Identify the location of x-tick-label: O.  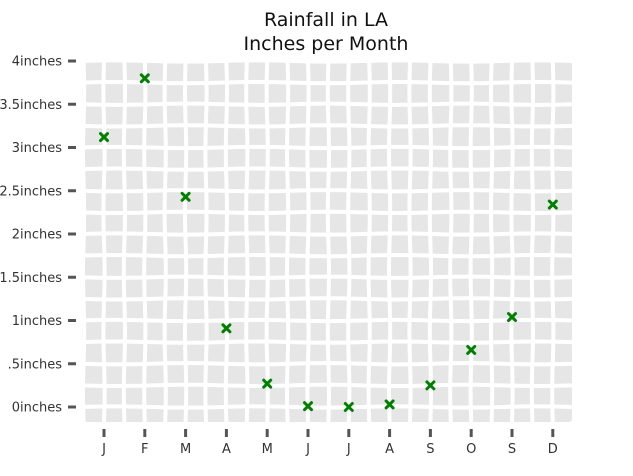
(471, 449).